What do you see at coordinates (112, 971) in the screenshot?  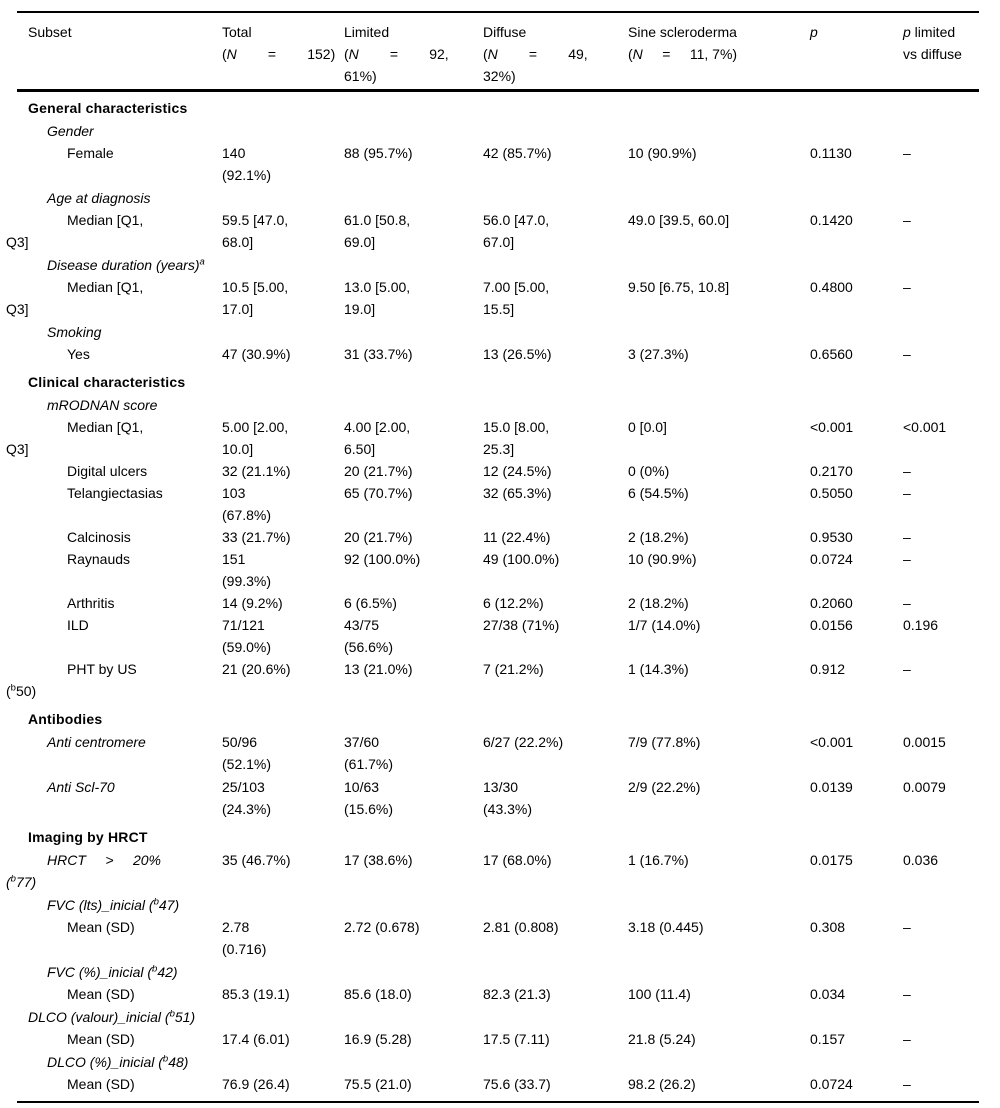 I see `cell-subset: FVC (%)_inicial (b42)` at bounding box center [112, 971].